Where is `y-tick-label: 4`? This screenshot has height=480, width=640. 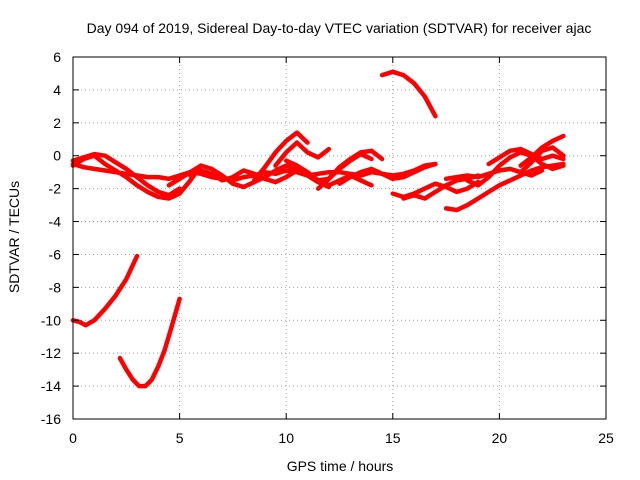 y-tick-label: 4 is located at coordinates (57, 90).